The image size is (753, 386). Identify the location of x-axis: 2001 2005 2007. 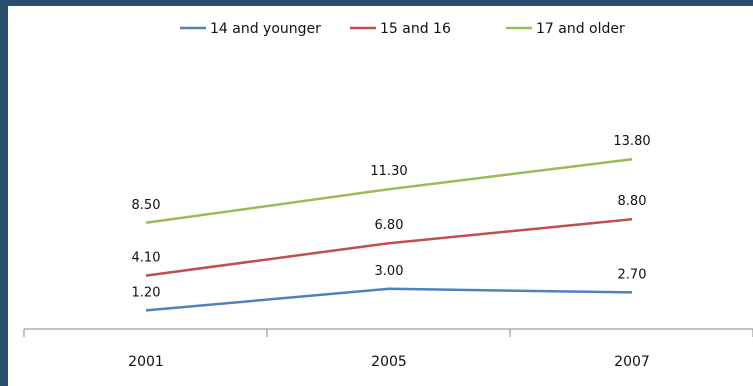
(388, 349).